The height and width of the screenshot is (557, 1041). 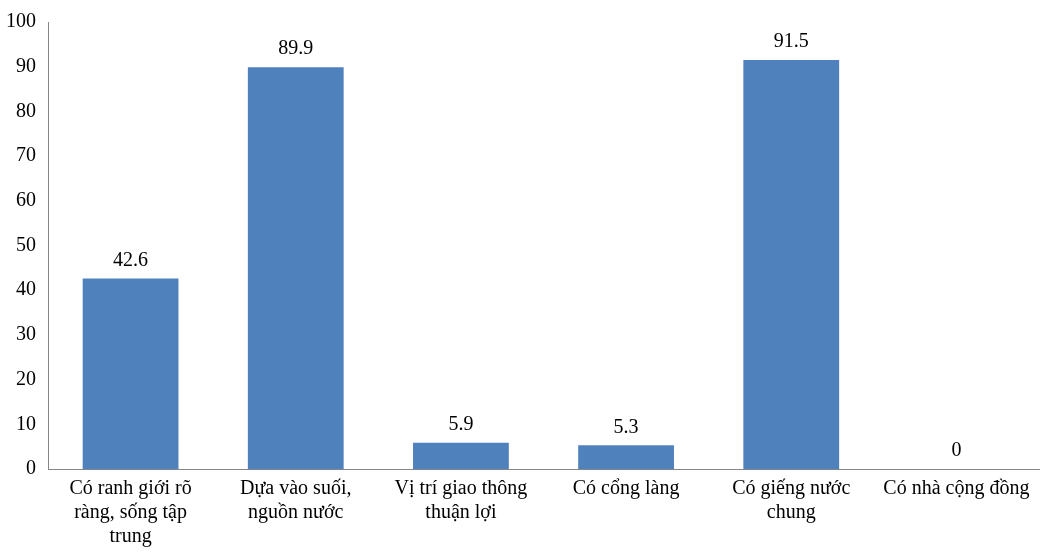 What do you see at coordinates (296, 500) in the screenshot?
I see `x-tick-label: Dựa vào suối, nguồn nước` at bounding box center [296, 500].